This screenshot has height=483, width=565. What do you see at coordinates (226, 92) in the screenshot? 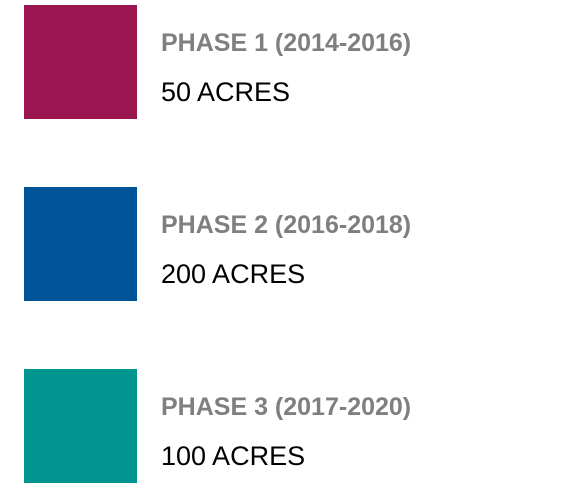
I see `phase-acres: 50 ACRES` at bounding box center [226, 92].